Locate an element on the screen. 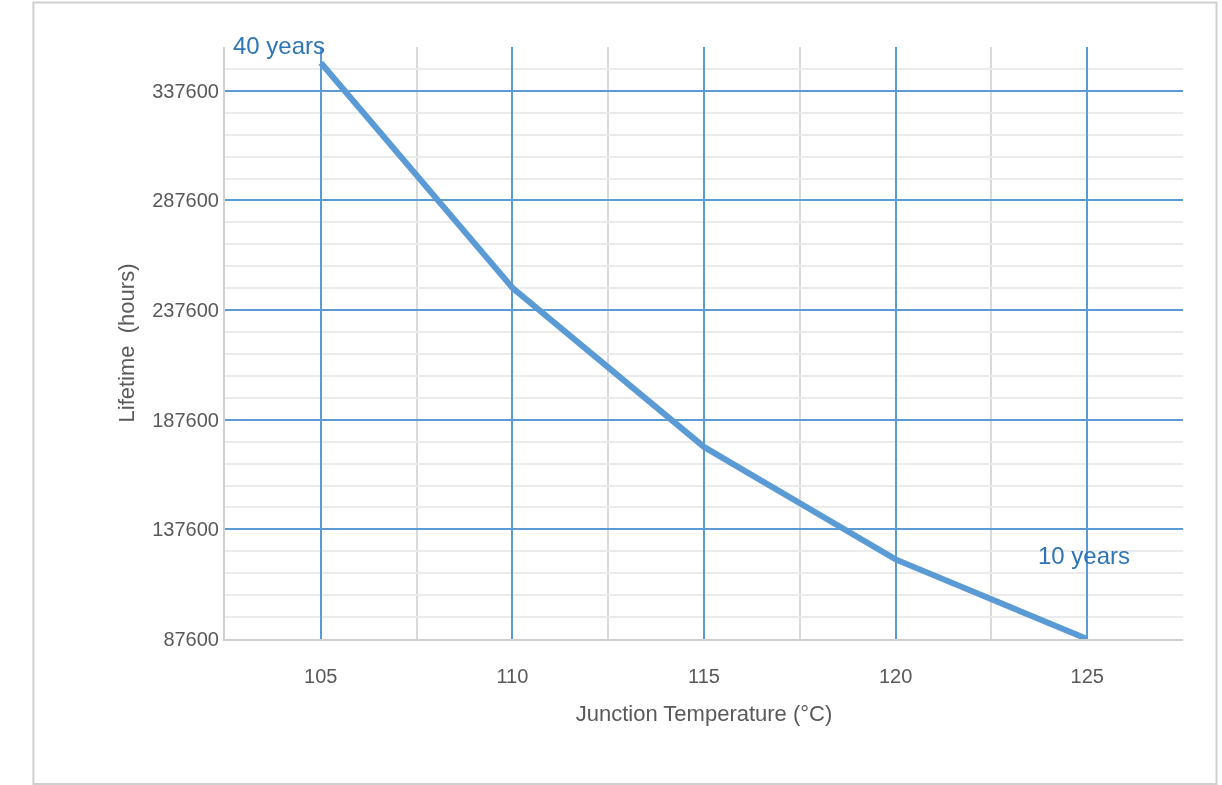  annotation: 40 years is located at coordinates (279, 45).